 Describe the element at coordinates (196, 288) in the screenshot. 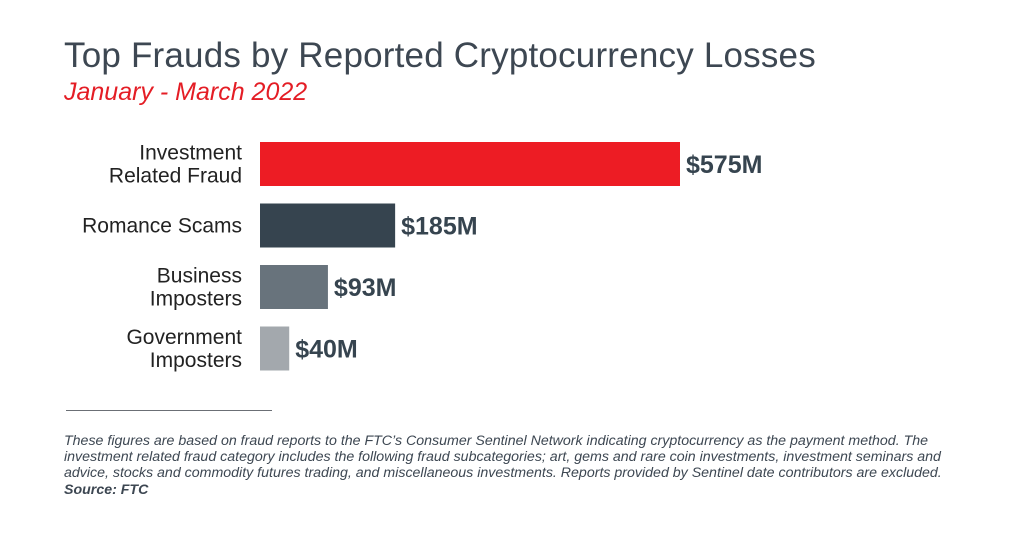

I see `category-label-2: Business Imposters` at that location.